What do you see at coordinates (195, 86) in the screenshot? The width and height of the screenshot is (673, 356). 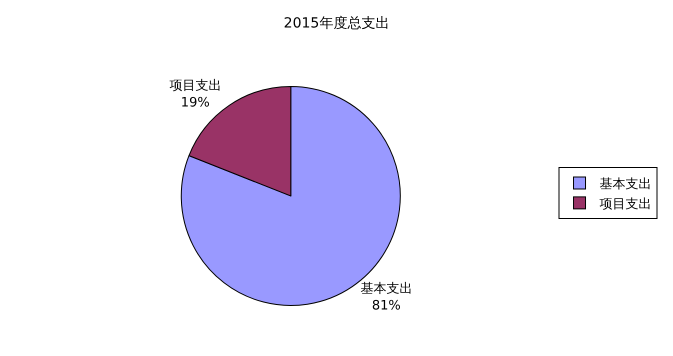 I see `slice-label: 项目支出` at bounding box center [195, 86].